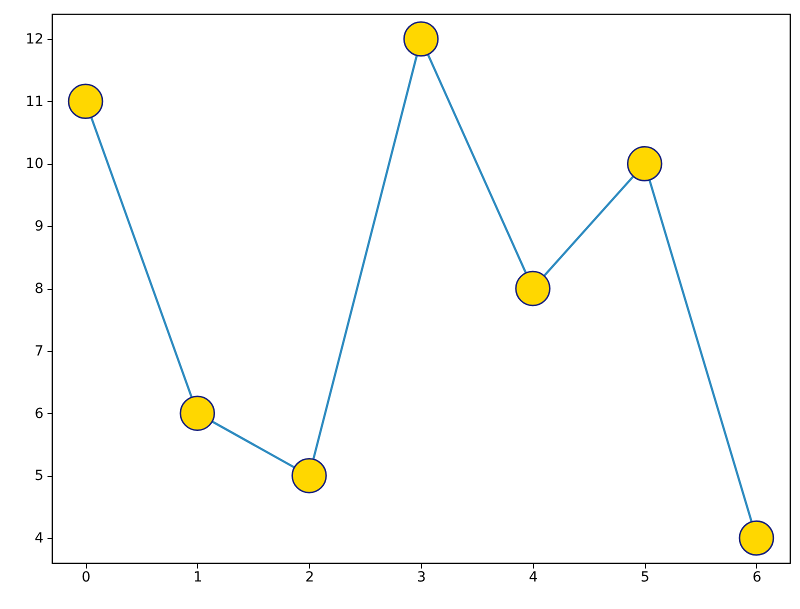  I want to click on y-tick-label: 4, so click(39, 538).